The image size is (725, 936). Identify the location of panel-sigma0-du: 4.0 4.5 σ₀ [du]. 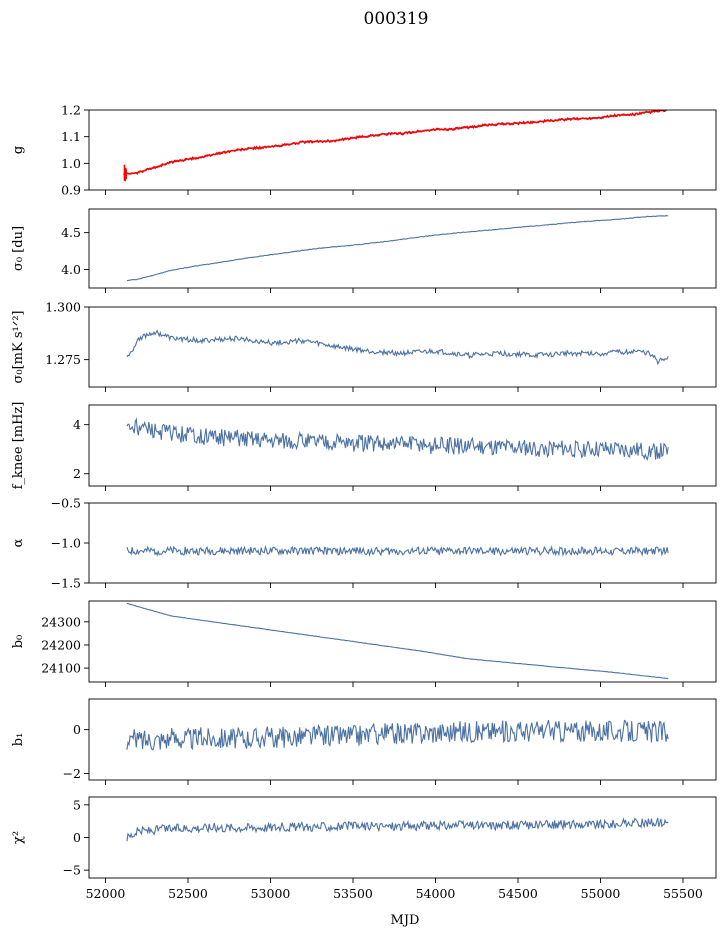
(364, 250).